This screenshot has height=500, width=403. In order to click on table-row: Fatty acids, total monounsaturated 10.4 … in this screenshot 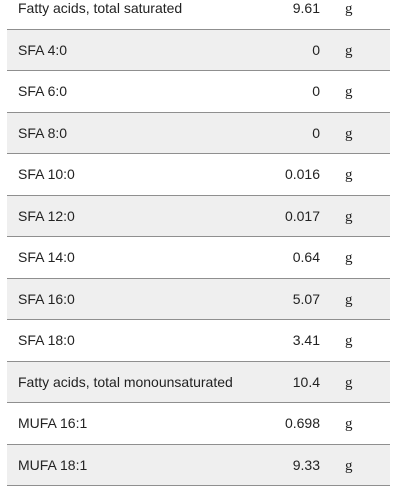, I will do `click(198, 382)`.